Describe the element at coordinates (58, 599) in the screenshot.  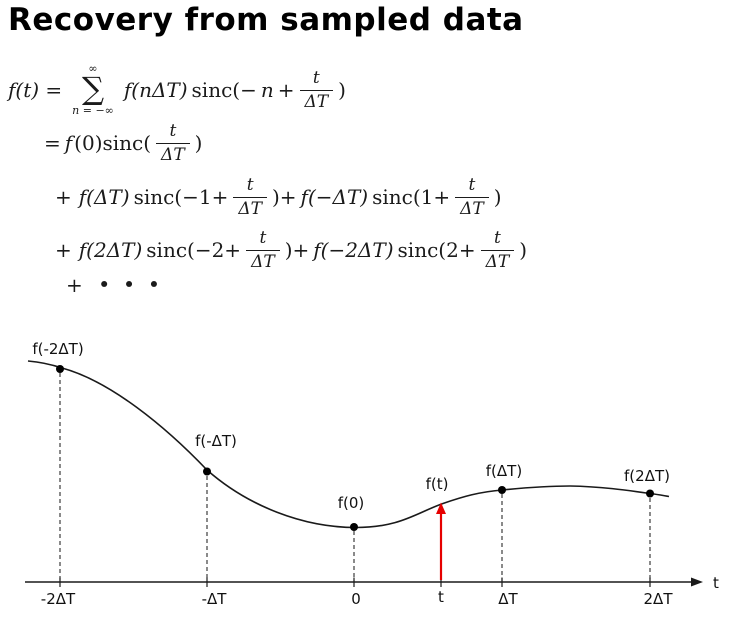
I see `axis-label-minus2dt: -2ΔT` at that location.